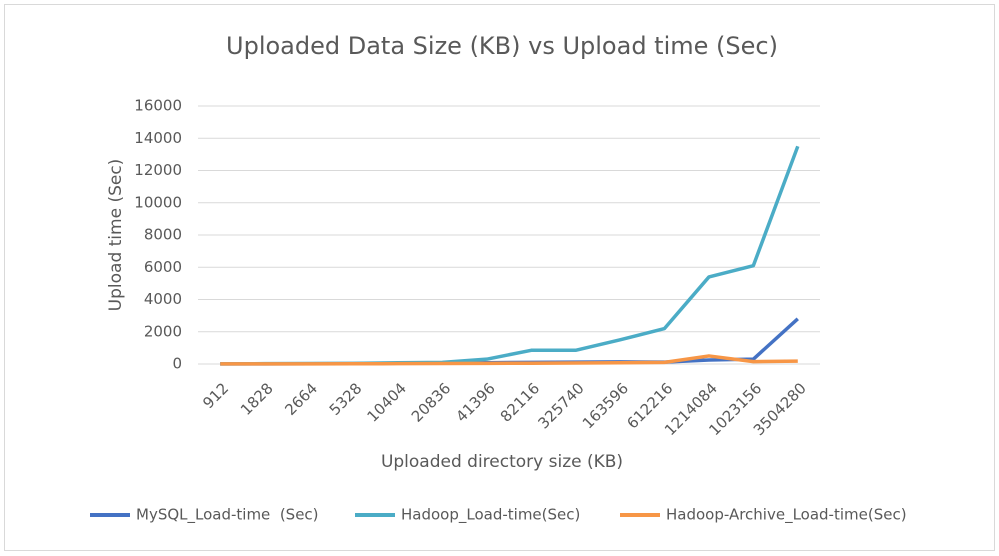 This screenshot has width=999, height=556. What do you see at coordinates (163, 267) in the screenshot?
I see `y-tick-label: 6000` at bounding box center [163, 267].